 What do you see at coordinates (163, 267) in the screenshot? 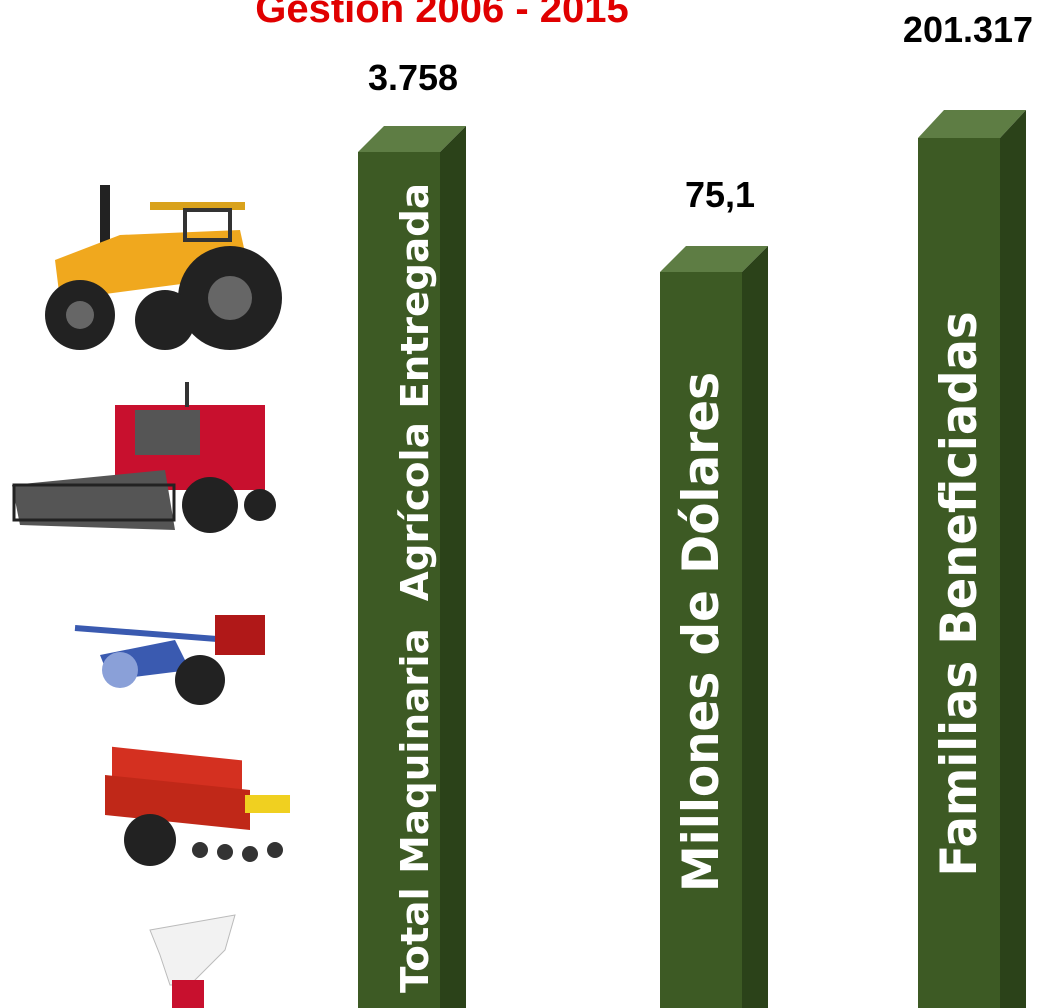
I see `tractor-icon` at bounding box center [163, 267].